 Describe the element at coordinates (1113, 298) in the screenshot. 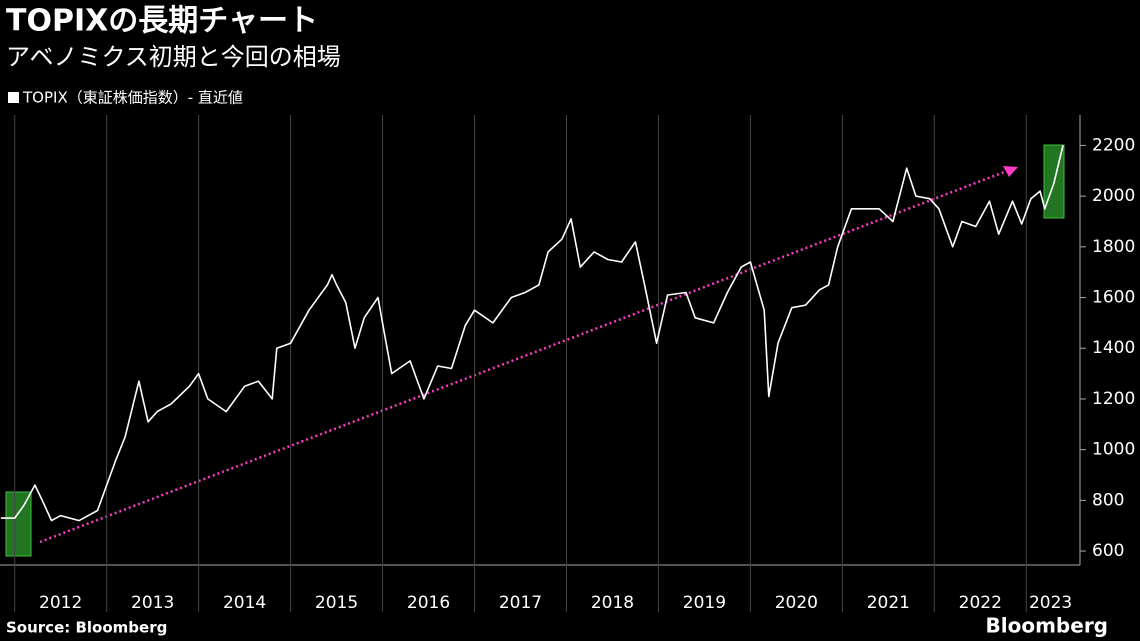

I see `y-tick-label: 1600` at that location.